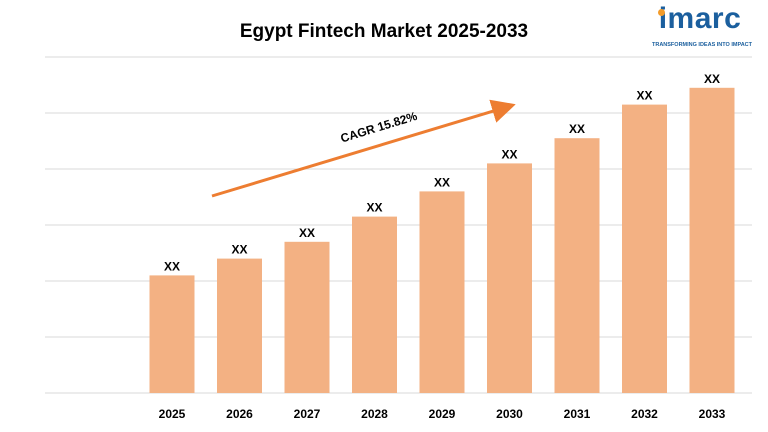 This screenshot has height=432, width=768. I want to click on x-tick-label-2027: 2027, so click(307, 414).